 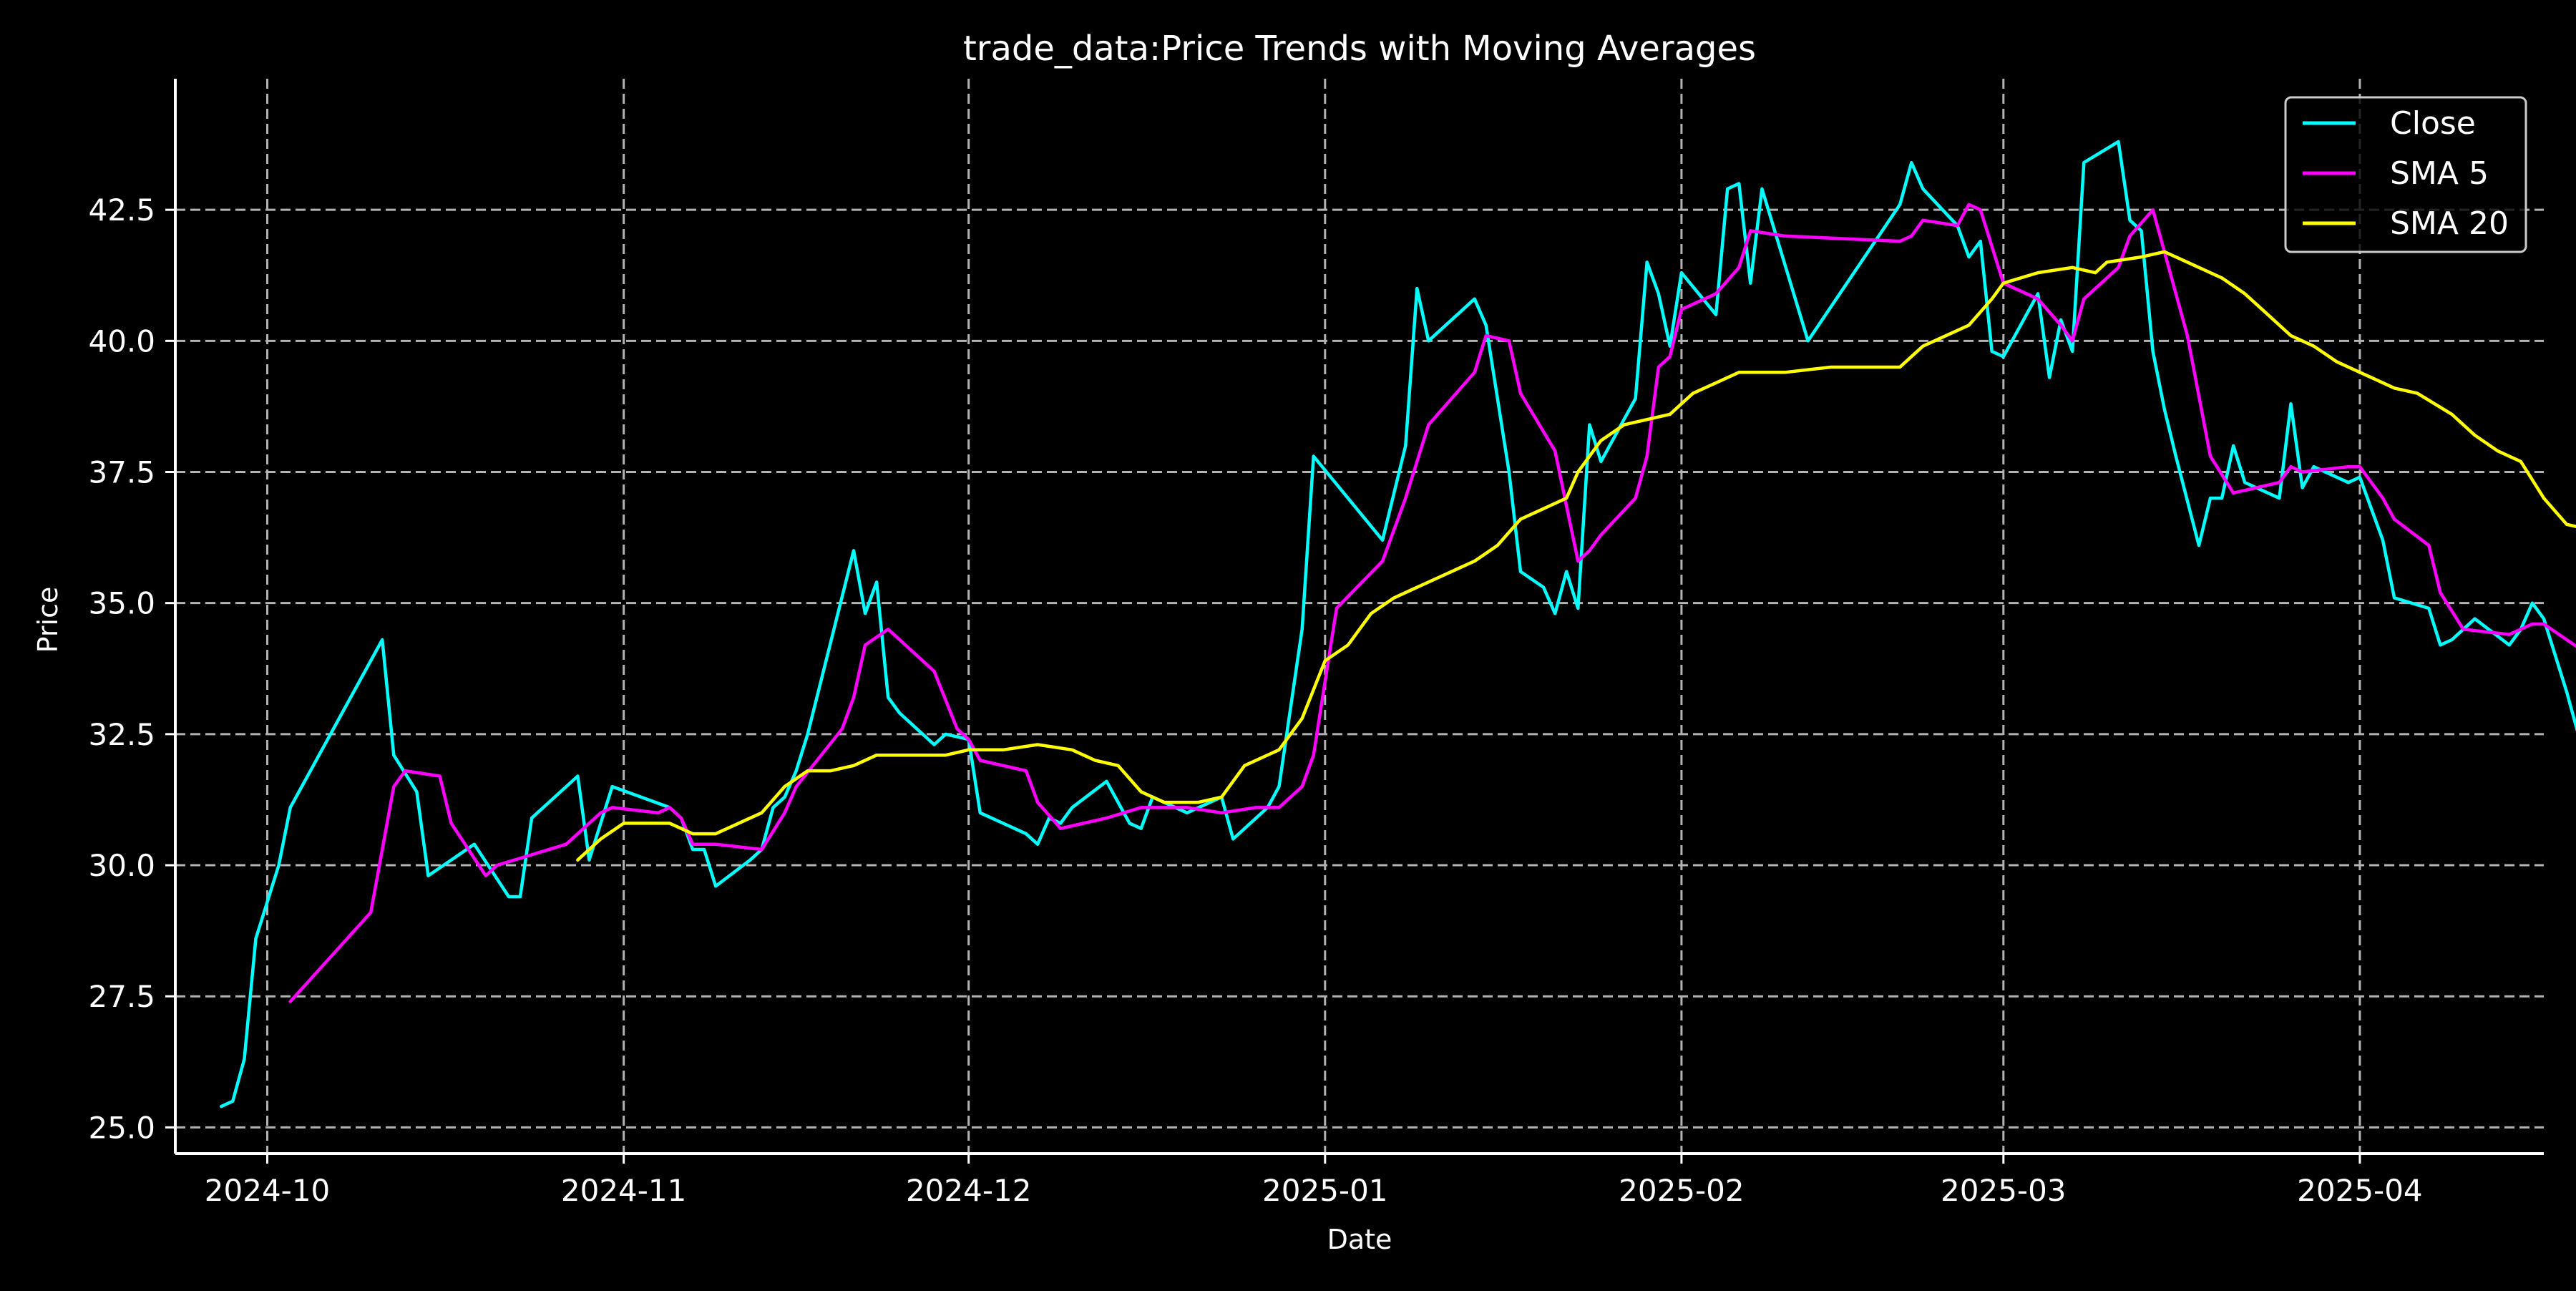 I want to click on y-axis-label: Price, so click(x=48, y=620).